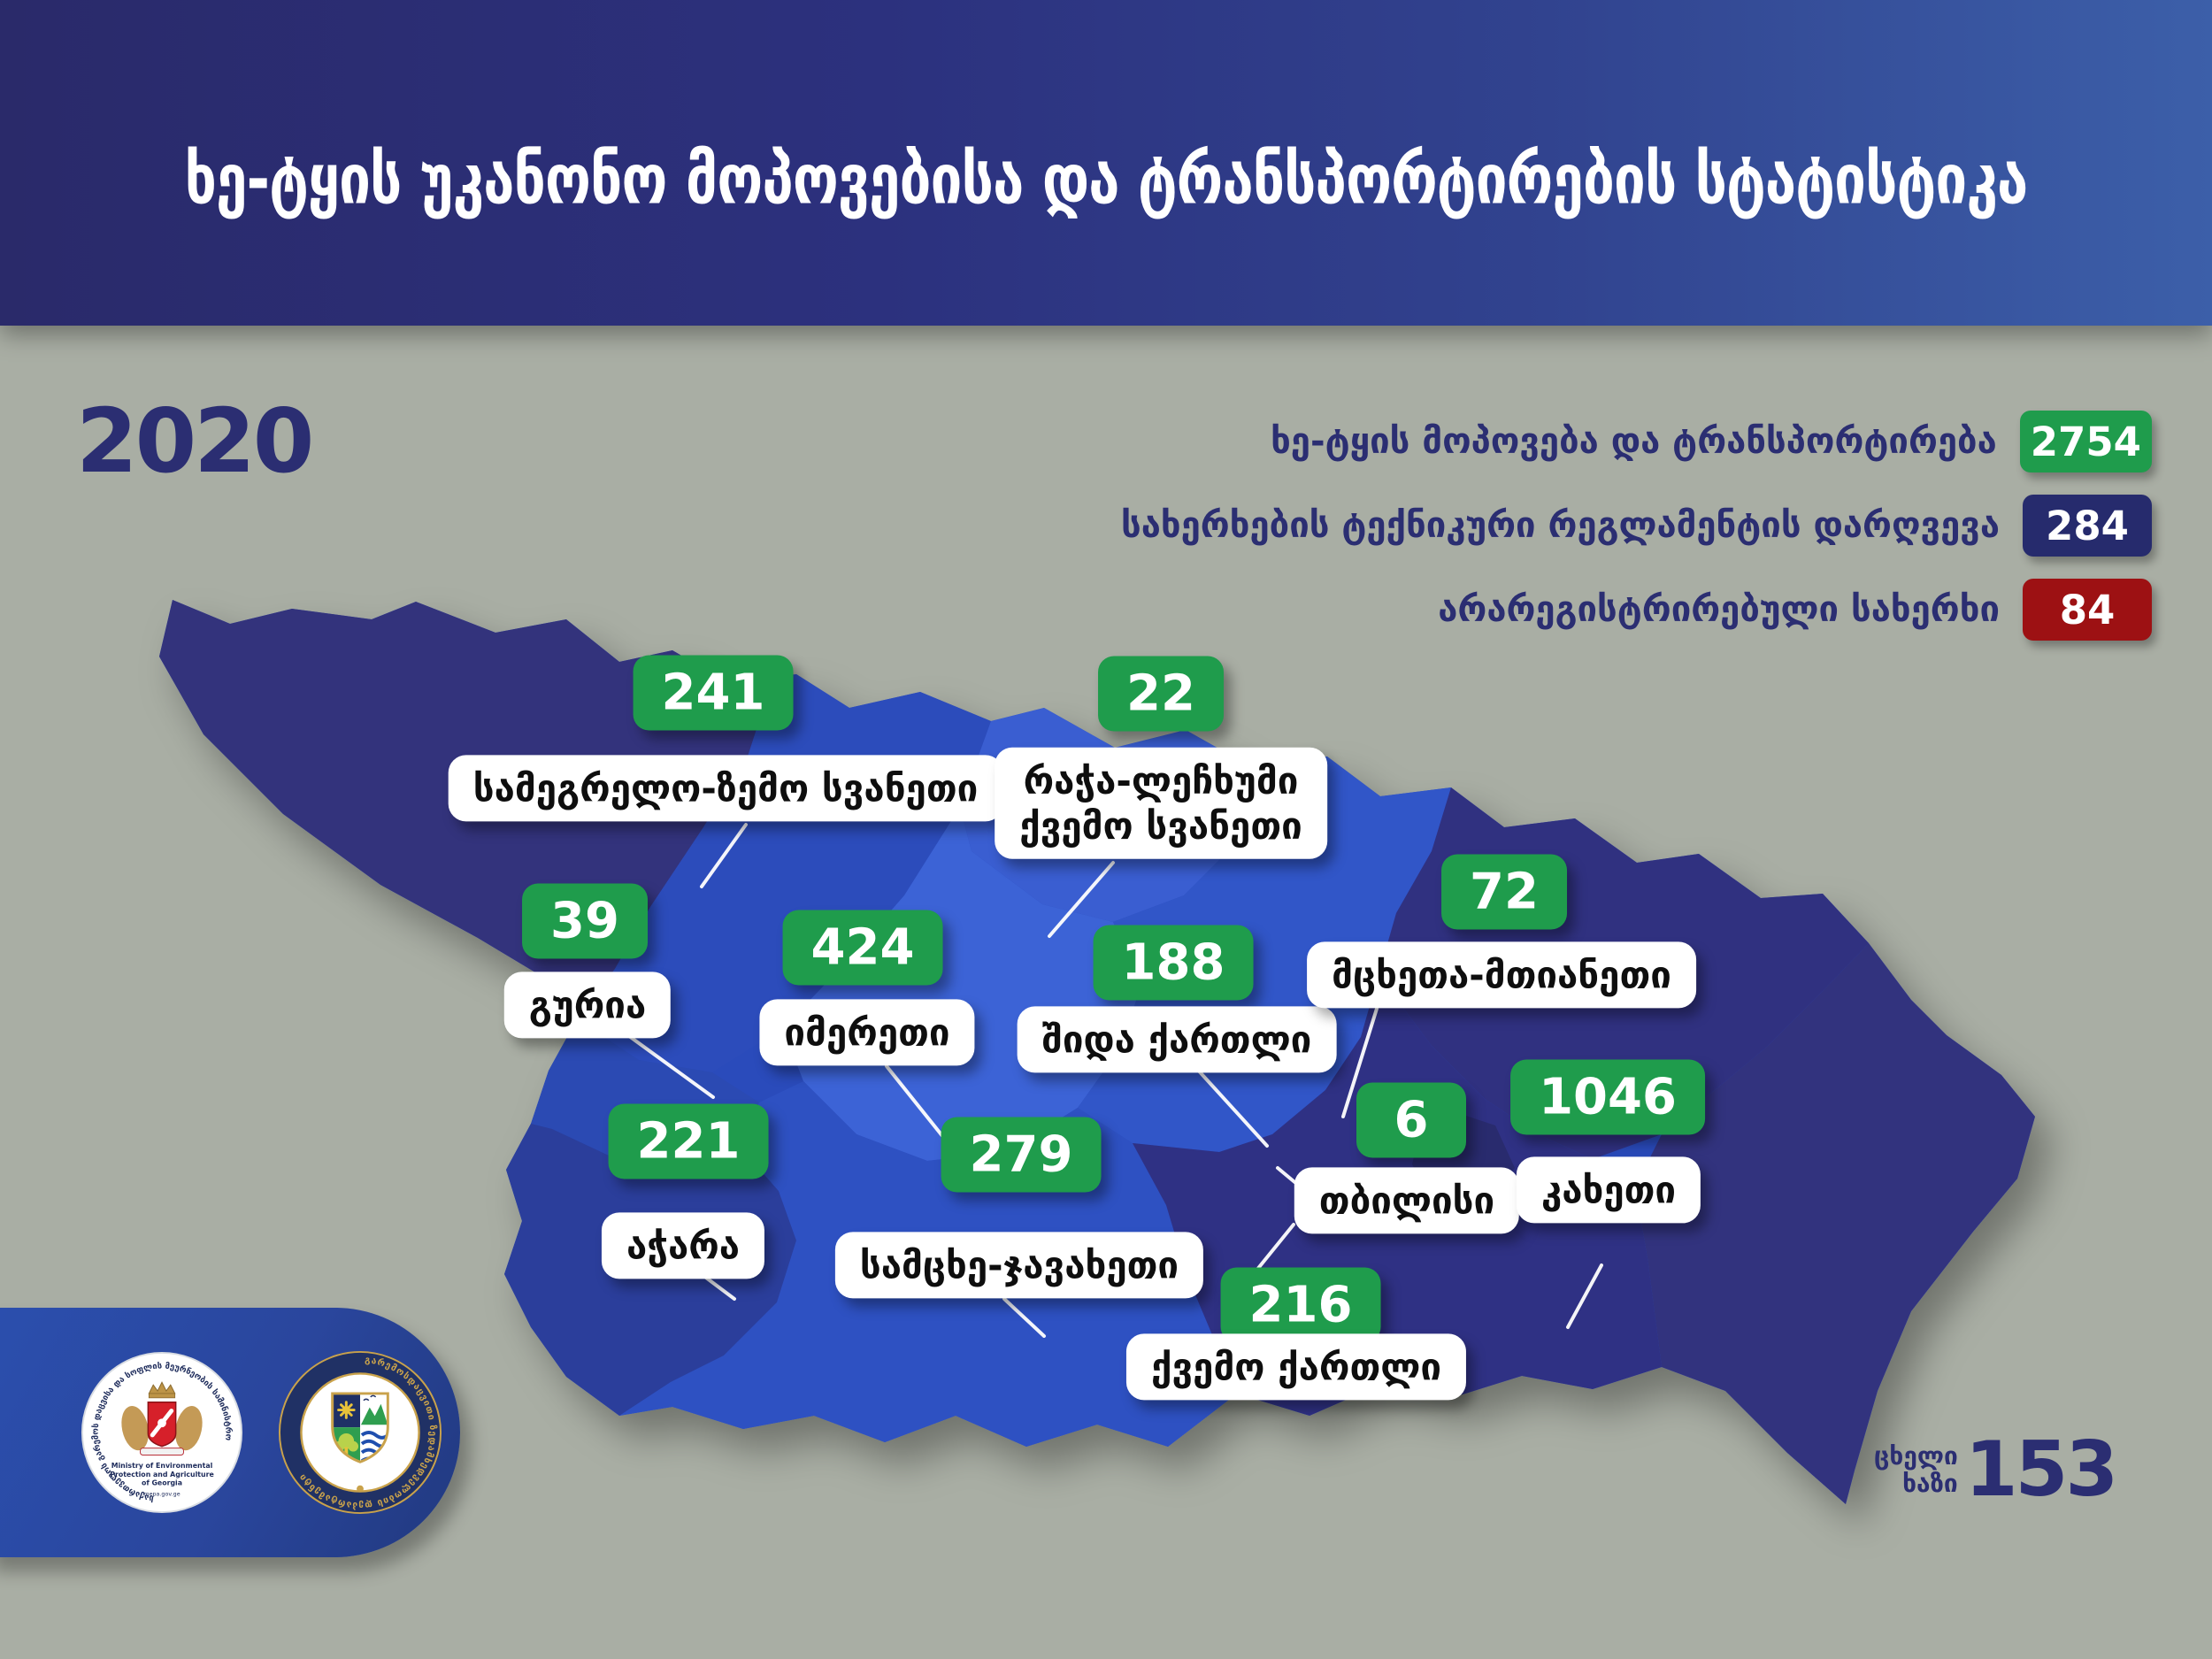  I want to click on ministry-name-en-line1: Ministry of Environmental, so click(162, 1466).